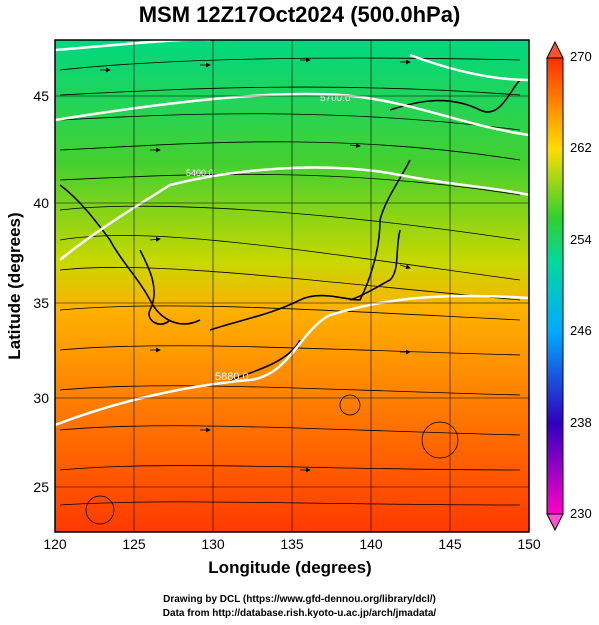 This screenshot has width=599, height=625. Describe the element at coordinates (232, 377) in the screenshot. I see `contour-label-2: 5880.0` at that location.